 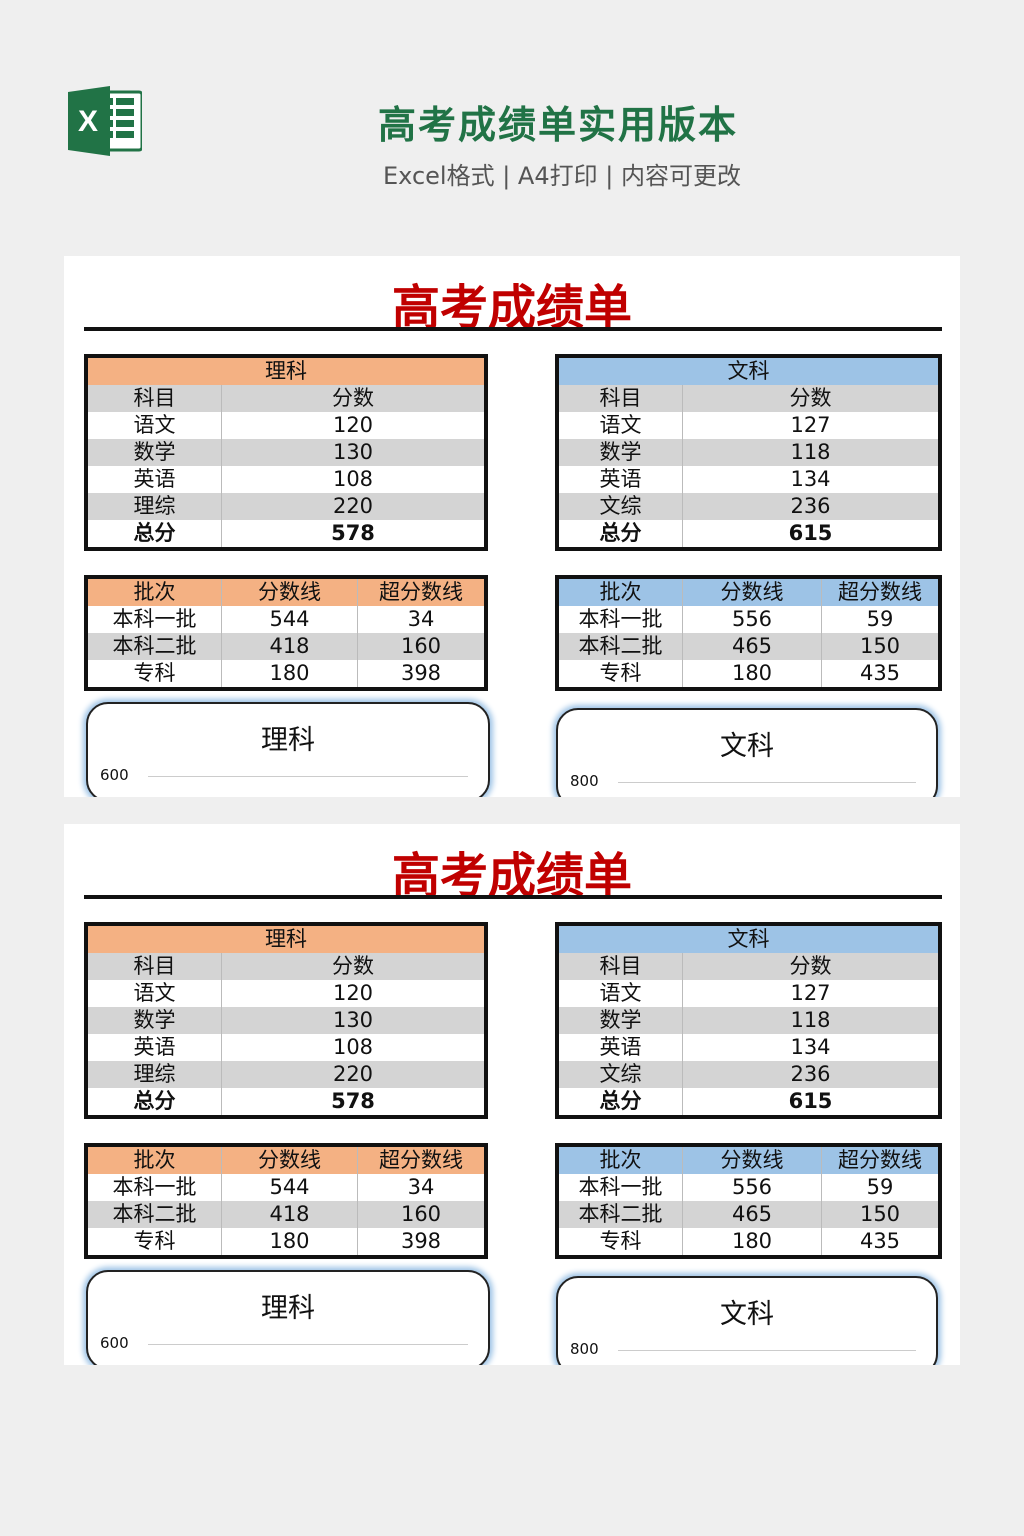 I want to click on svg-text: X, so click(x=88, y=121).